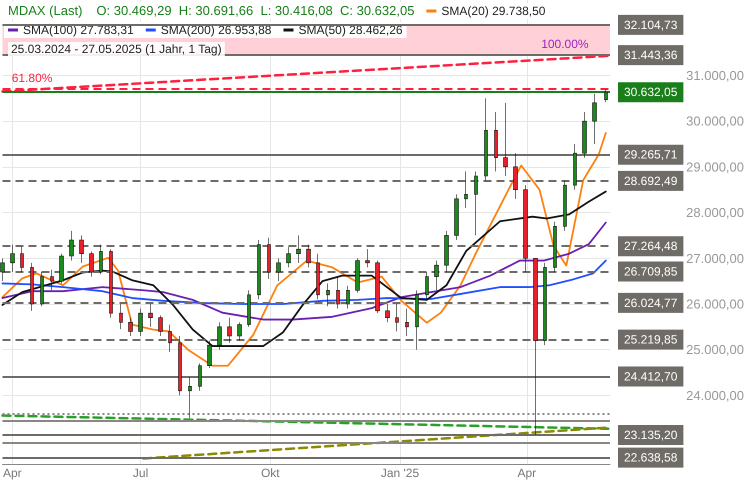 Image resolution: width=750 pixels, height=480 pixels. What do you see at coordinates (651, 25) in the screenshot?
I see `ref-line-label: 32.104,73` at bounding box center [651, 25].